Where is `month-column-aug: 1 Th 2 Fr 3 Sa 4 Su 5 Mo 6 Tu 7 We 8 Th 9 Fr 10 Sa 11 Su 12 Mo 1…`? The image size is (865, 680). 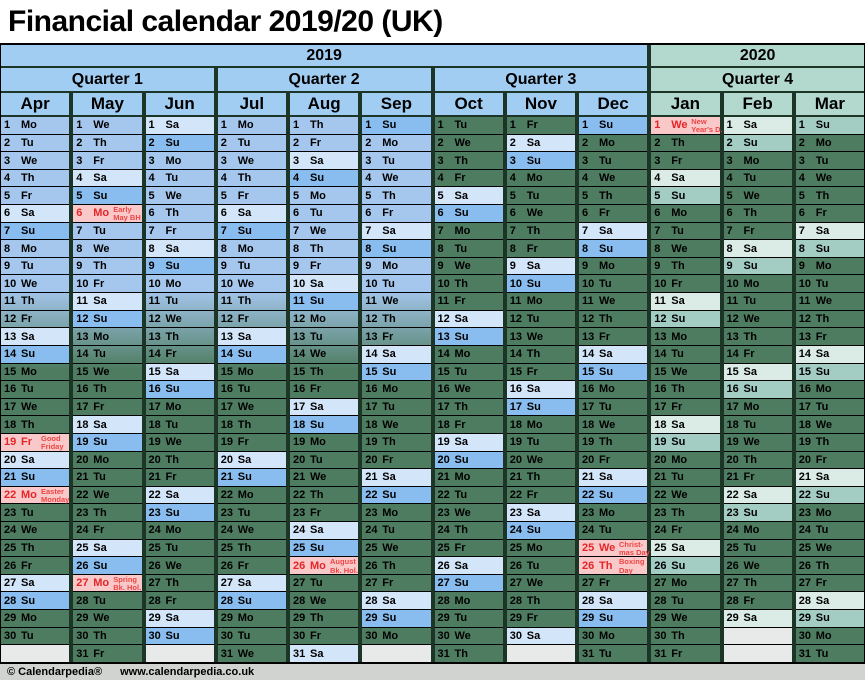
month-column-aug: 1 Th 2 Fr 3 Sa 4 Su 5 Mo 6 Tu 7 We 8 Th 9 Fr 10 Sa 11 Su 12 Mo 1… is located at coordinates (324, 389).